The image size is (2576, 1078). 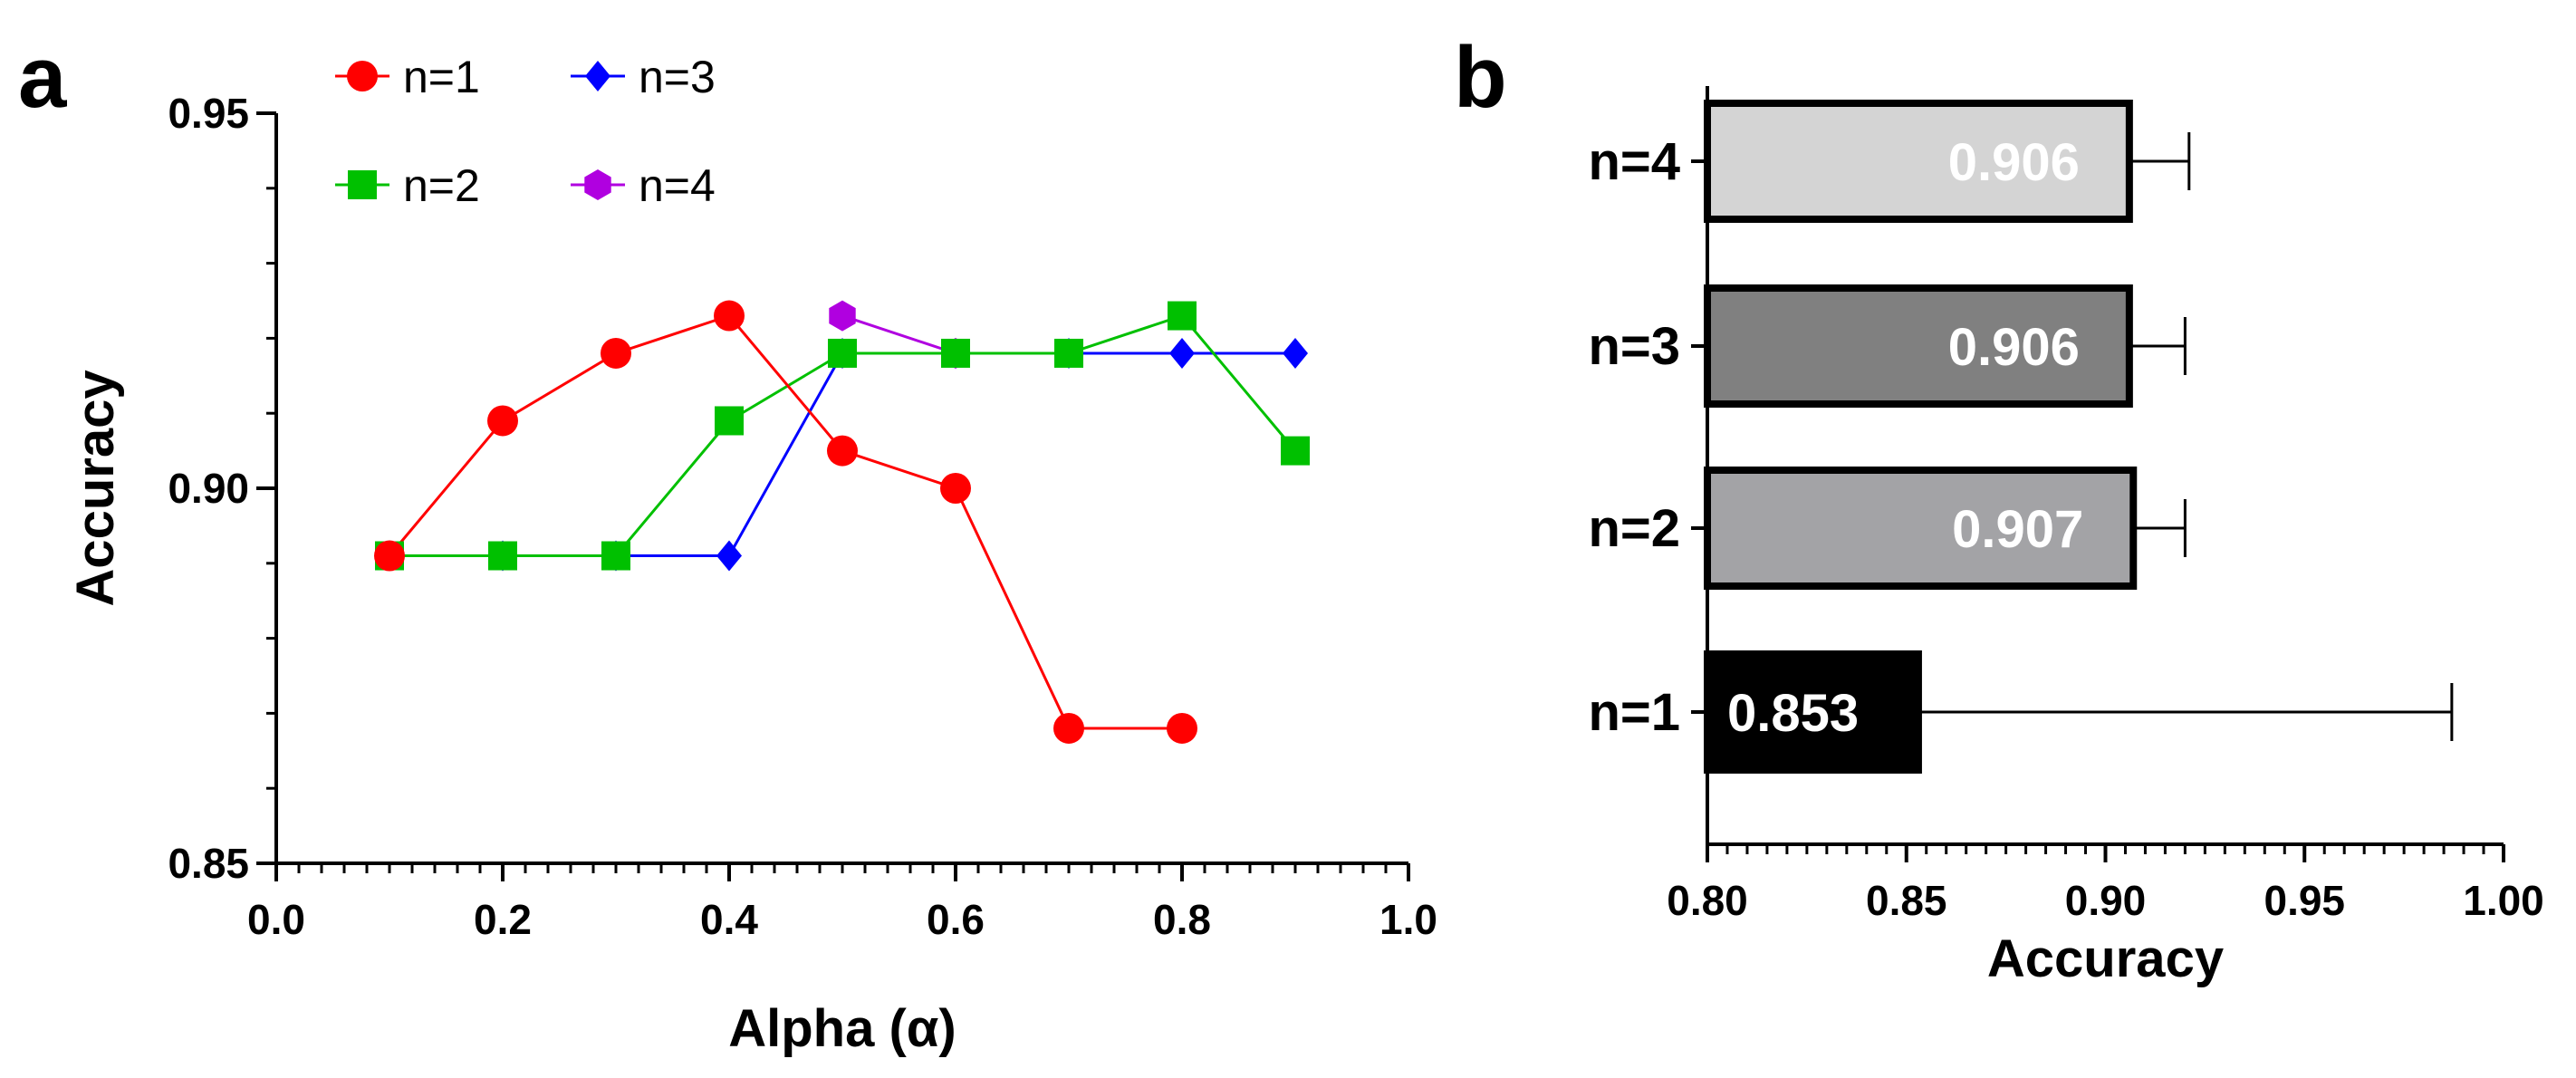 What do you see at coordinates (842, 1028) in the screenshot?
I see `x-axis-title: Alpha (α)` at bounding box center [842, 1028].